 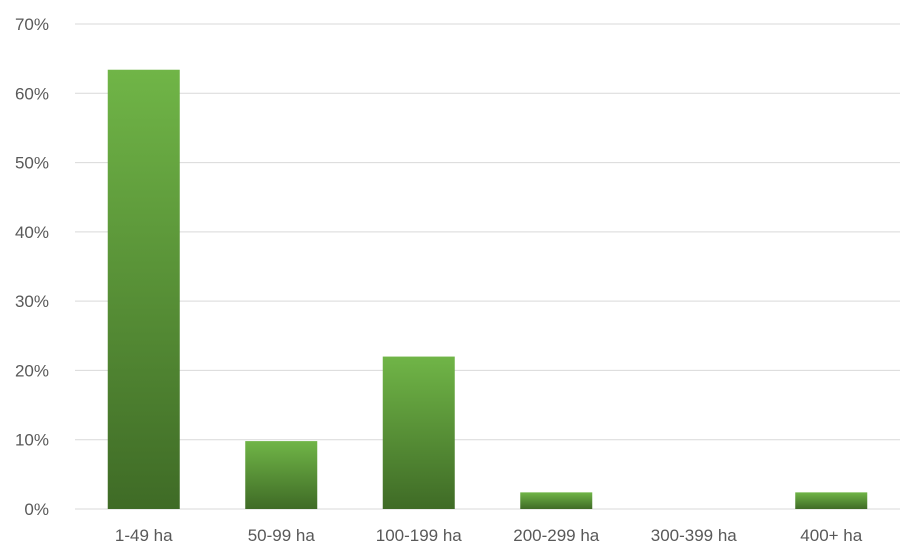 What do you see at coordinates (32, 163) in the screenshot?
I see `y-tick-label: 50%` at bounding box center [32, 163].